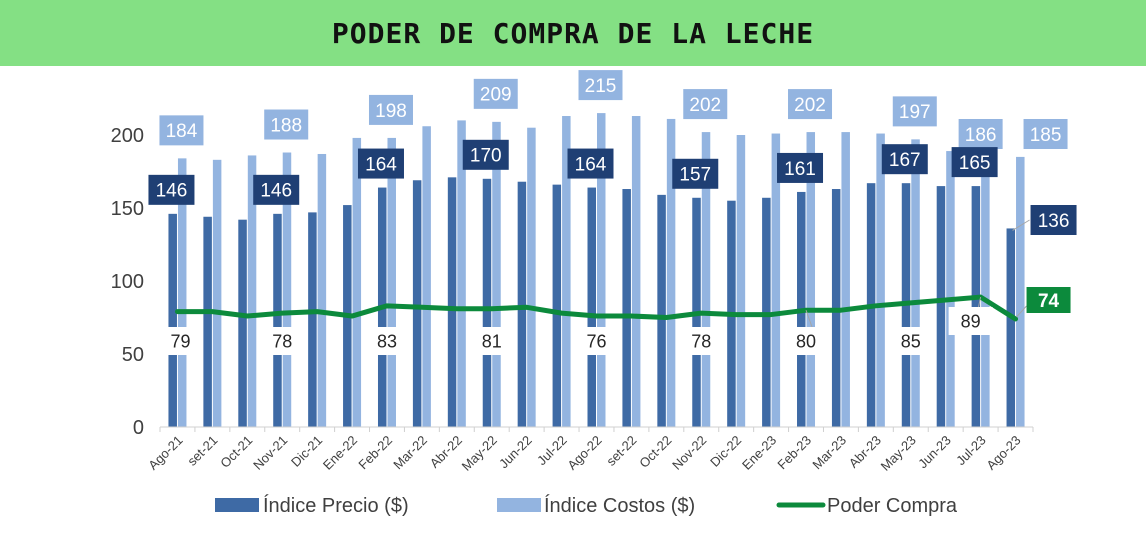  I want to click on label-costos: 209, so click(496, 95).